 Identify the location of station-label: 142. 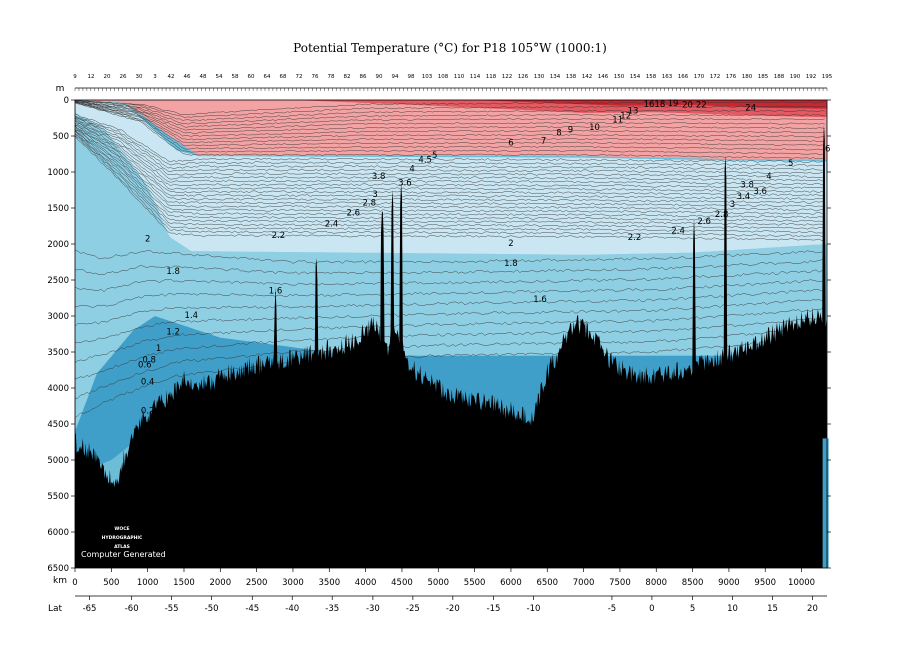
(587, 77).